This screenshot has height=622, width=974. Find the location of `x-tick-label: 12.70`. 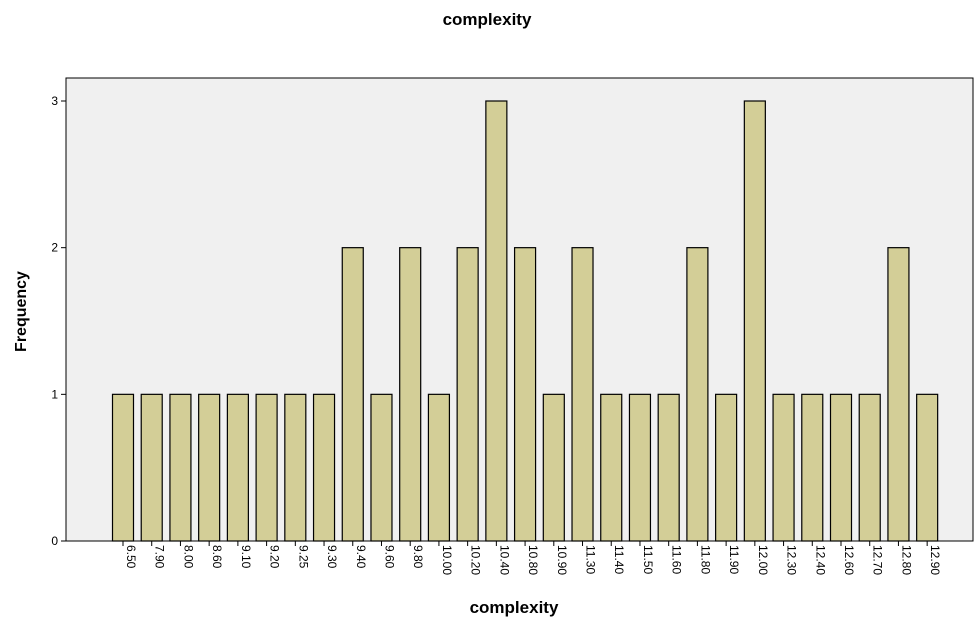

x-tick-label: 12.70 is located at coordinates (878, 560).